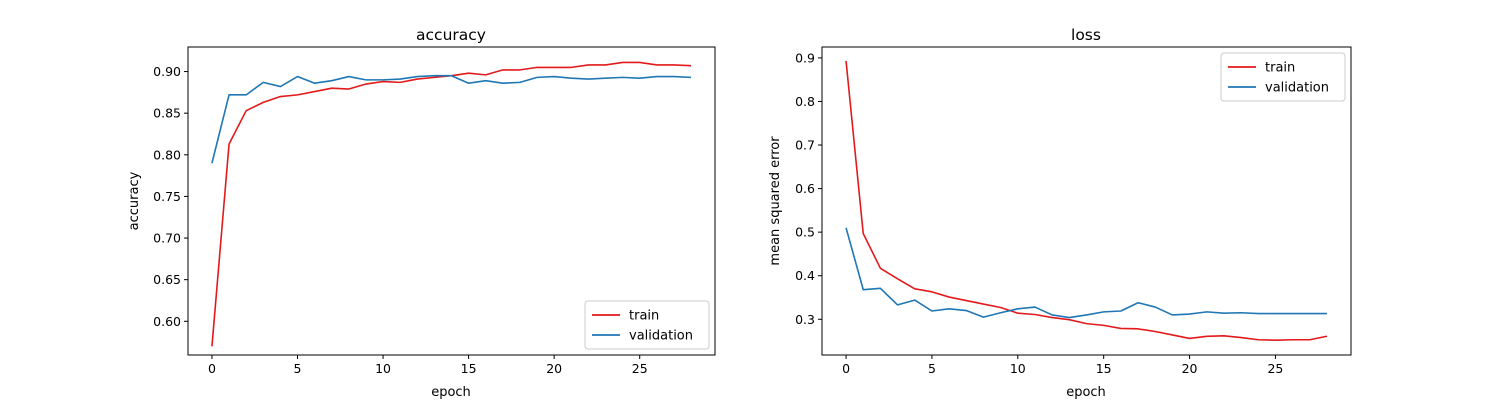  I want to click on y-tick-label: 0.5, so click(805, 232).